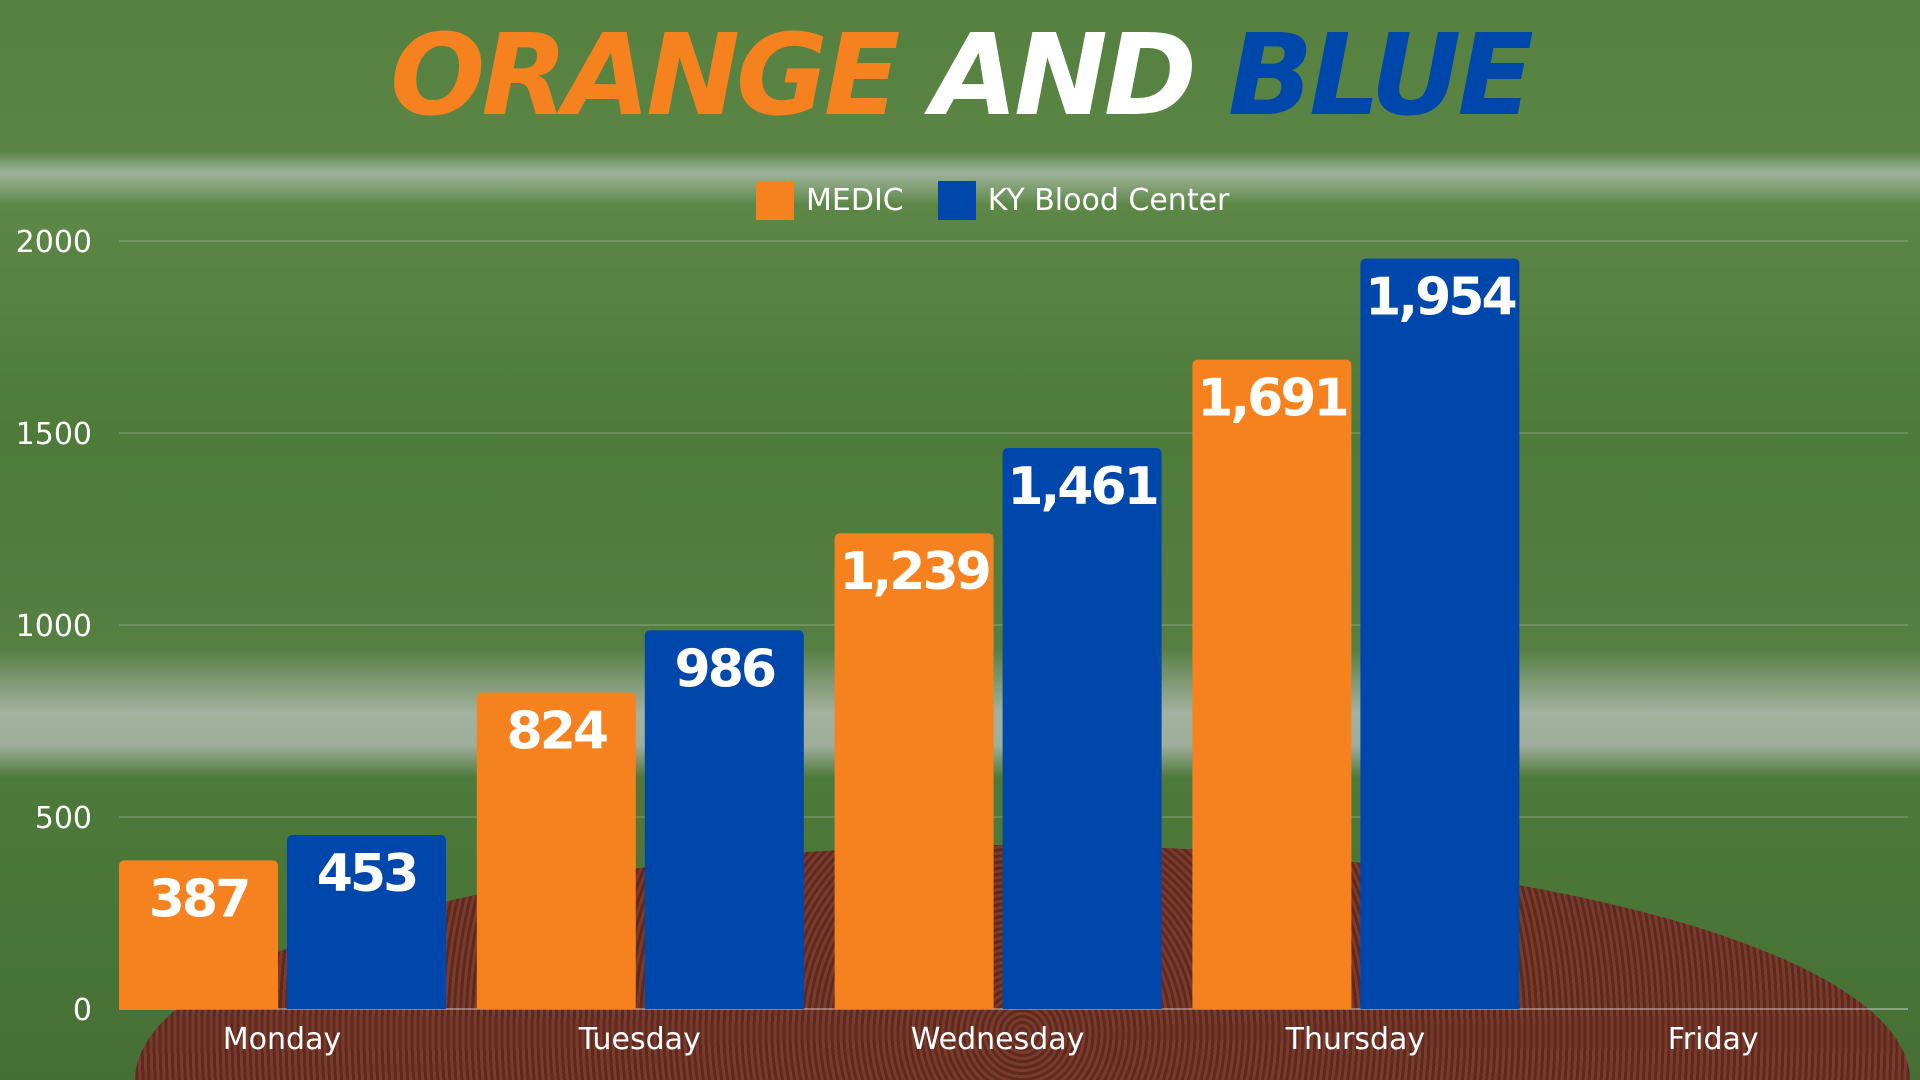 The width and height of the screenshot is (1920, 1080). I want to click on legend-label-ky: KY Blood Center, so click(1108, 200).